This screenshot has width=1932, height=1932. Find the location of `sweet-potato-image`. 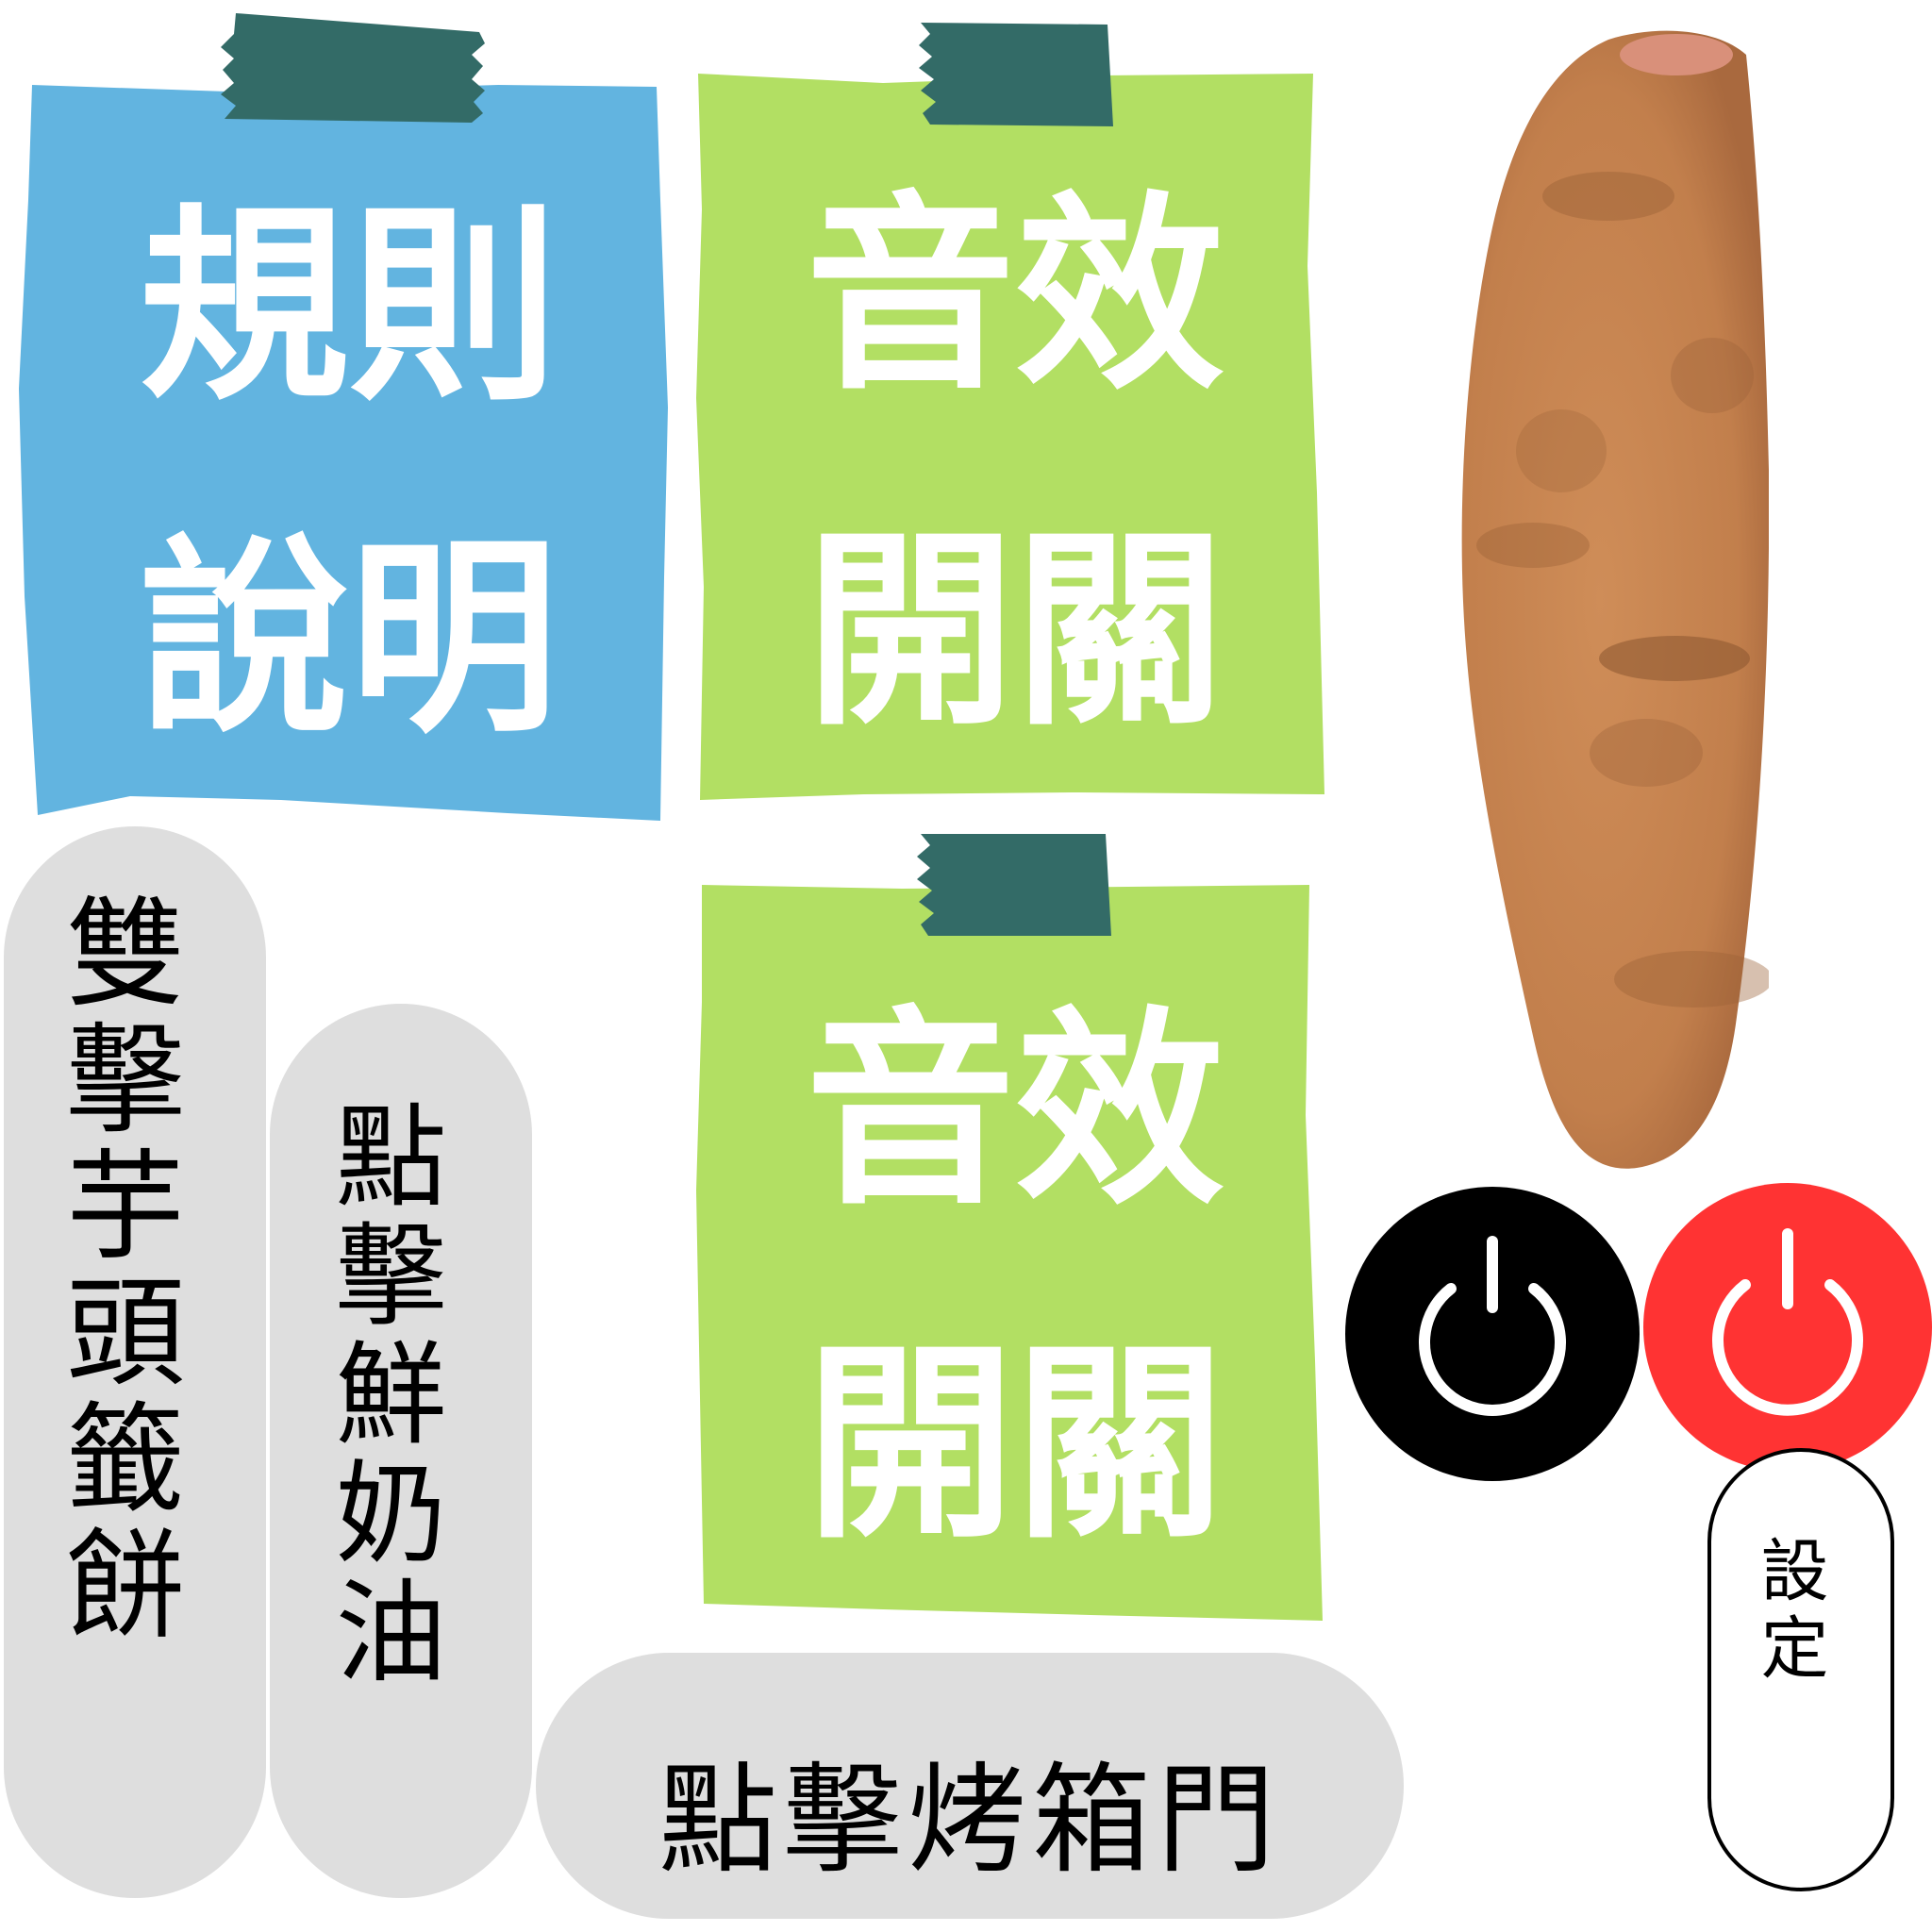

sweet-potato-image is located at coordinates (1615, 599).